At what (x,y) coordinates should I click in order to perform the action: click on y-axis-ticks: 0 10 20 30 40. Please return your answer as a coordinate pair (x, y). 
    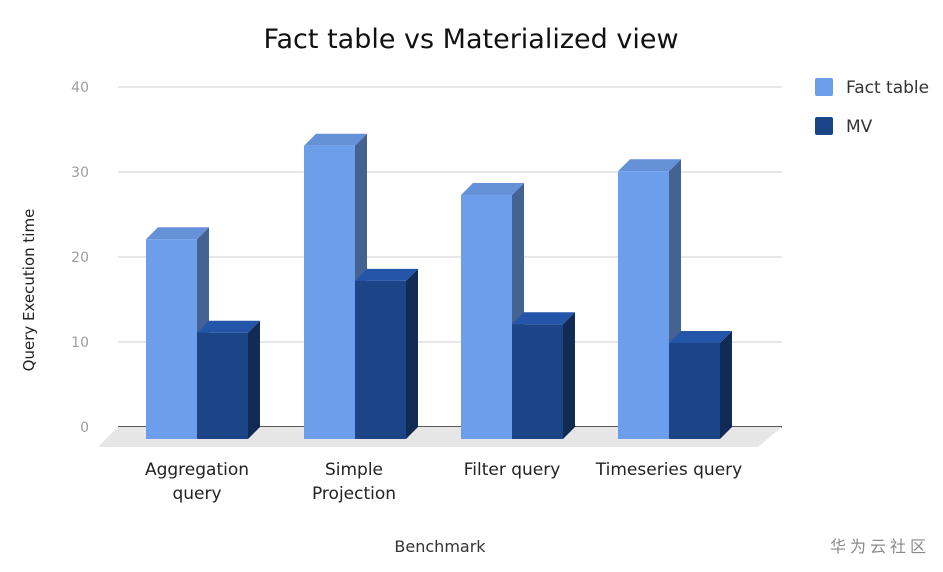
    Looking at the image, I should click on (80, 258).